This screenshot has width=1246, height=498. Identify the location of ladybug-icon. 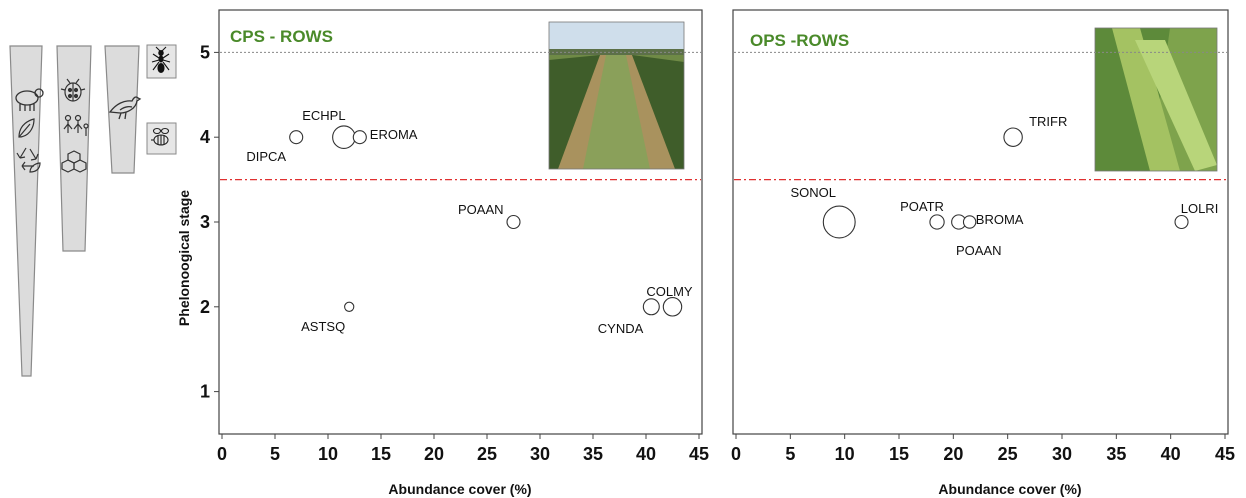
(73, 90).